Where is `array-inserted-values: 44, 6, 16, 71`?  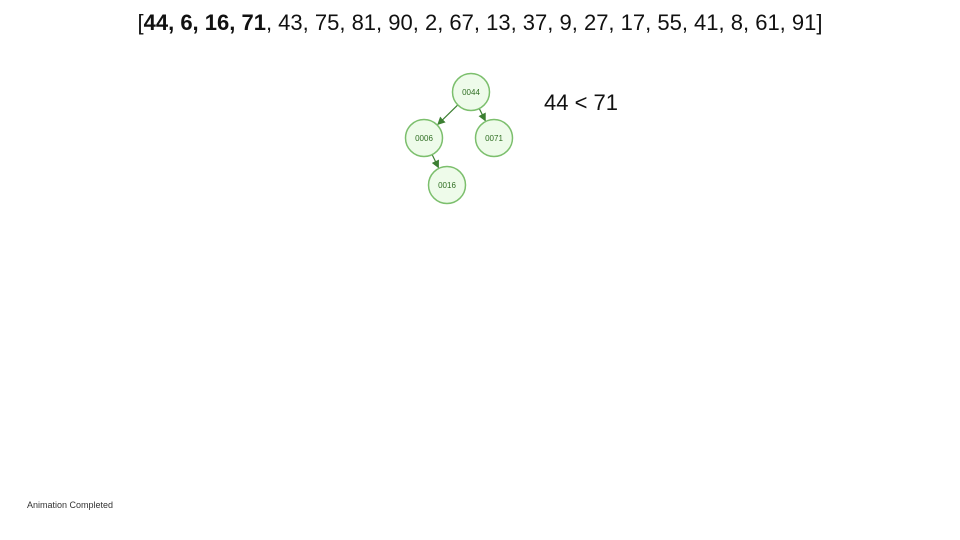
array-inserted-values: 44, 6, 16, 71 is located at coordinates (204, 22).